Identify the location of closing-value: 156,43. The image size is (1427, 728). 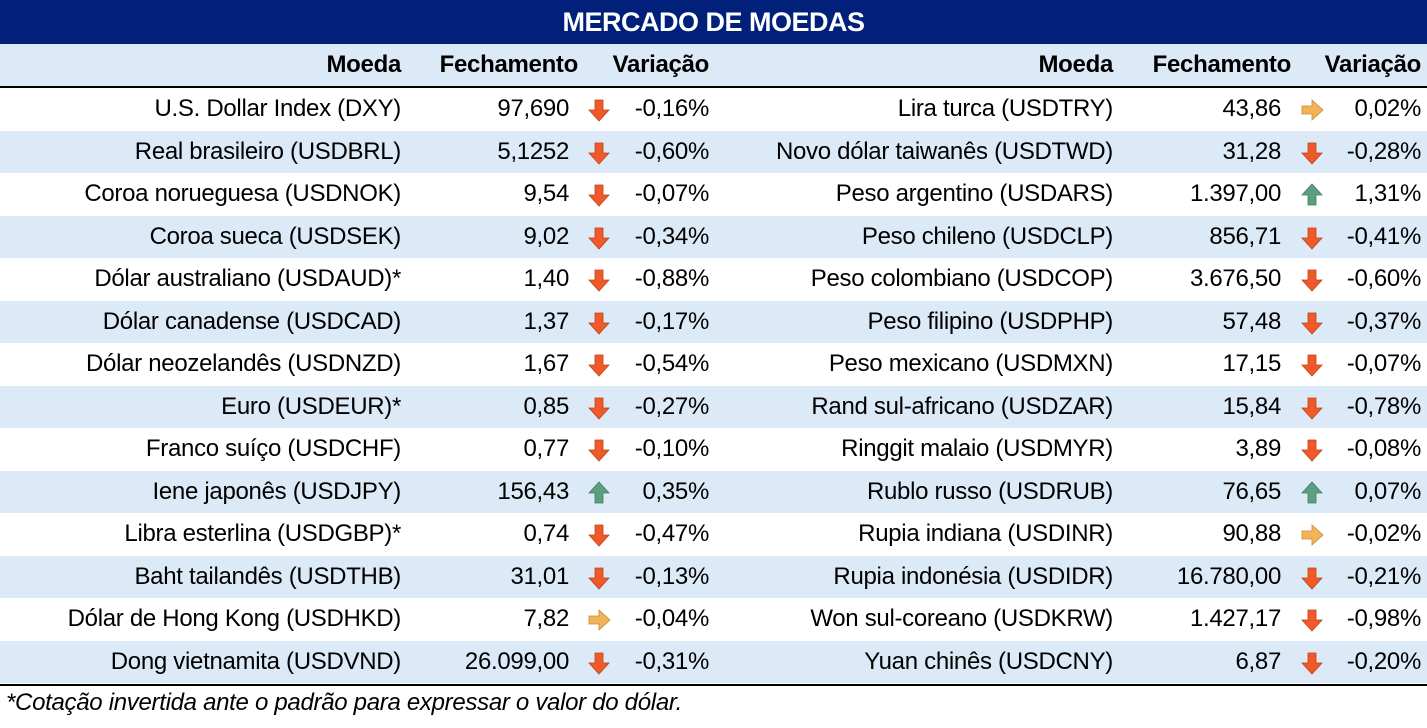
(533, 491).